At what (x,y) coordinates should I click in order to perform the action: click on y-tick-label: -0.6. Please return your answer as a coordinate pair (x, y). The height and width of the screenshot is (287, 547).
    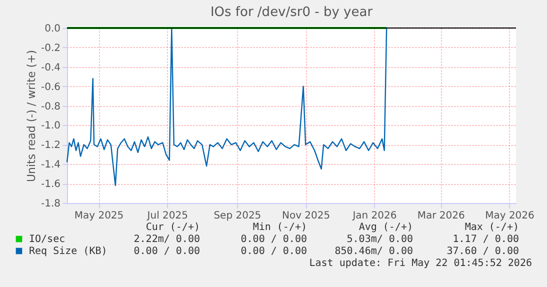
    Looking at the image, I should click on (50, 87).